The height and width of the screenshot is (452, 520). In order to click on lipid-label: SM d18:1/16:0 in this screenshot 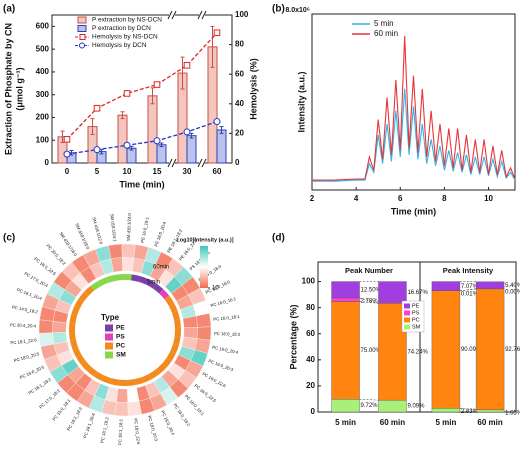, I will do `click(68, 244)`.